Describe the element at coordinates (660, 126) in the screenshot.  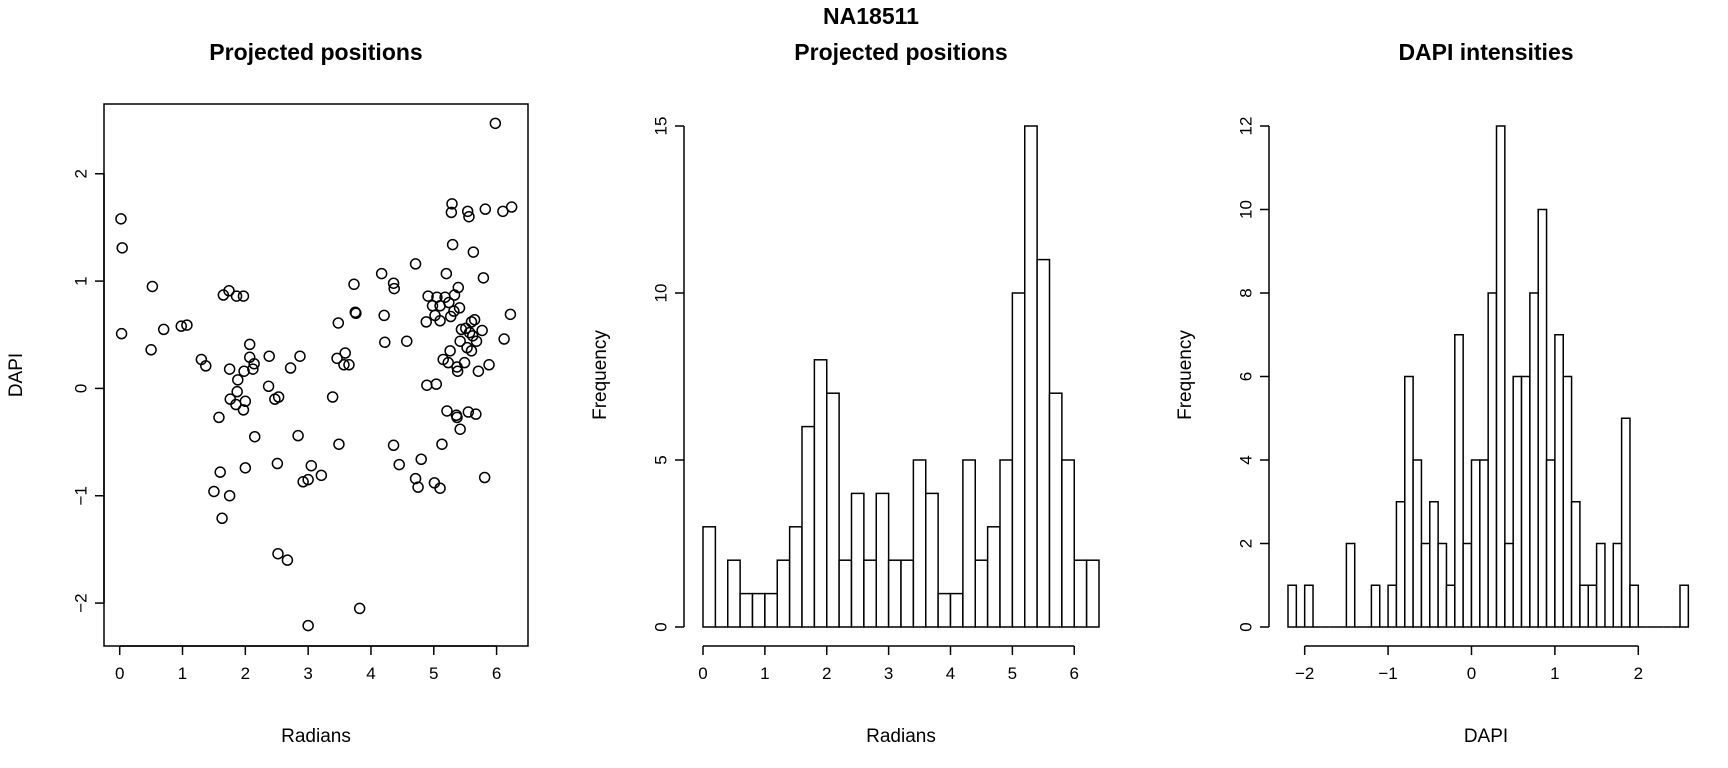
I see `y-tick-label: 15` at that location.